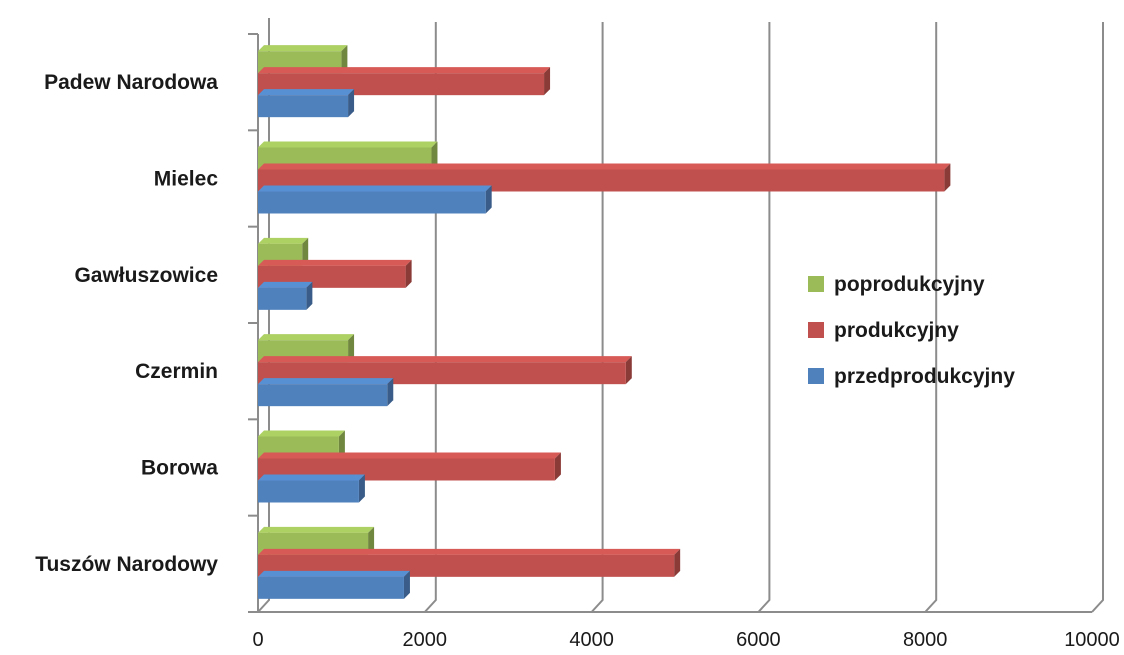  Describe the element at coordinates (186, 179) in the screenshot. I see `category-label: Mielec` at that location.